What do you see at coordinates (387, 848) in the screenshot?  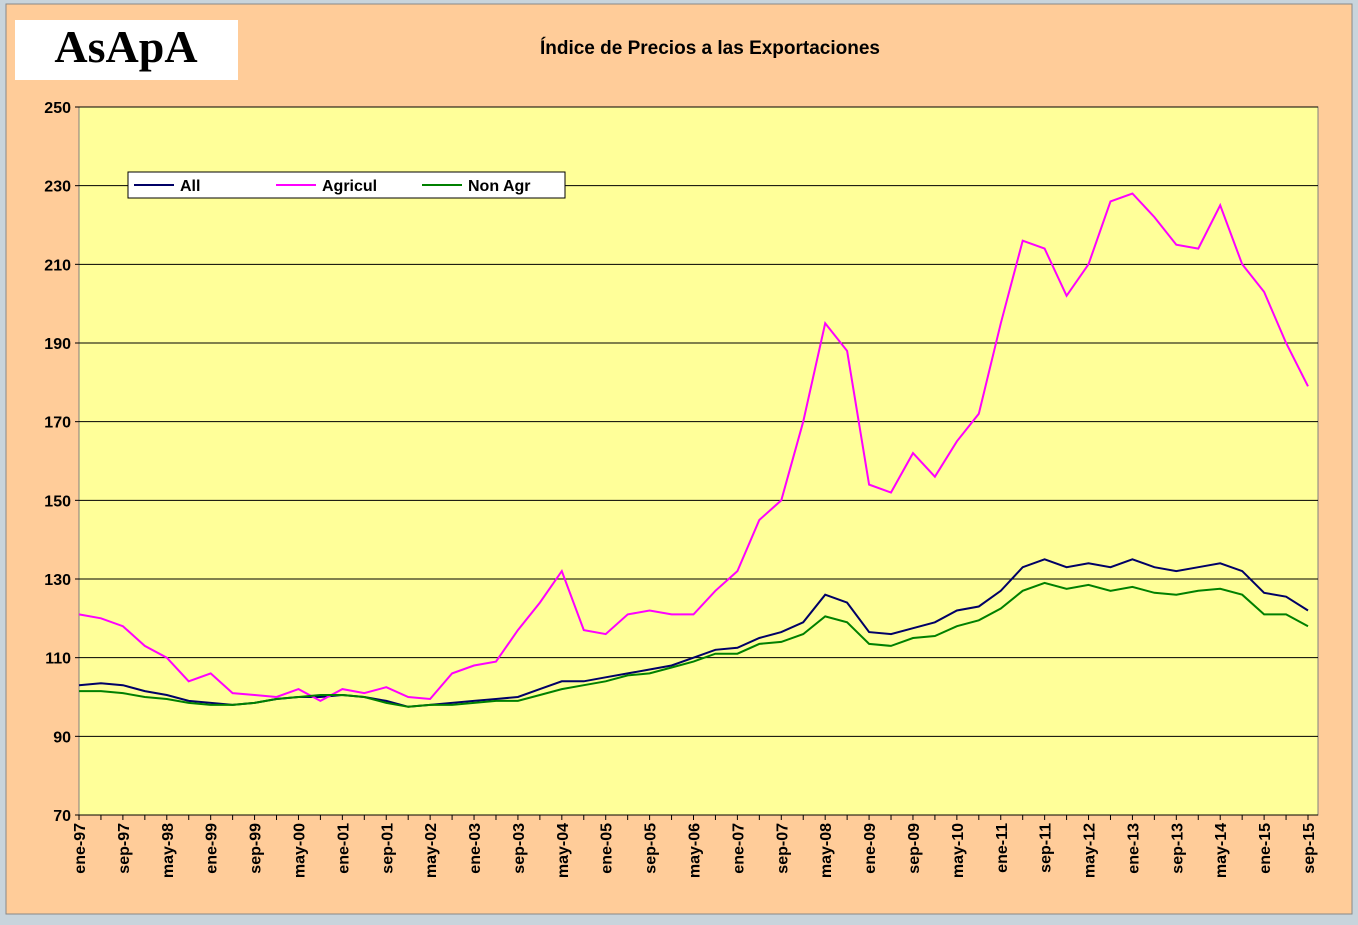 I see `x-tick-label: sep-01` at bounding box center [387, 848].